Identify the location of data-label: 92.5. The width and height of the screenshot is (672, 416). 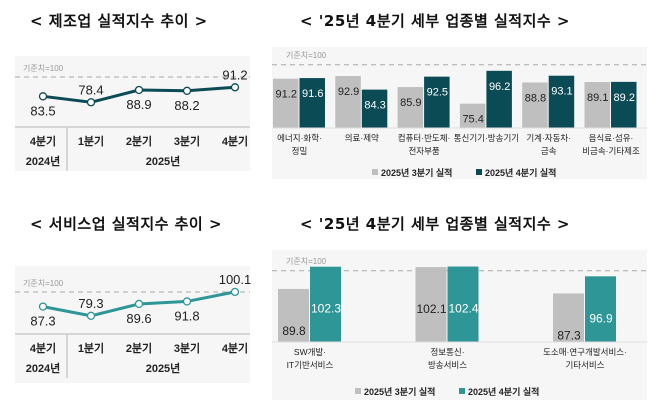
(437, 93).